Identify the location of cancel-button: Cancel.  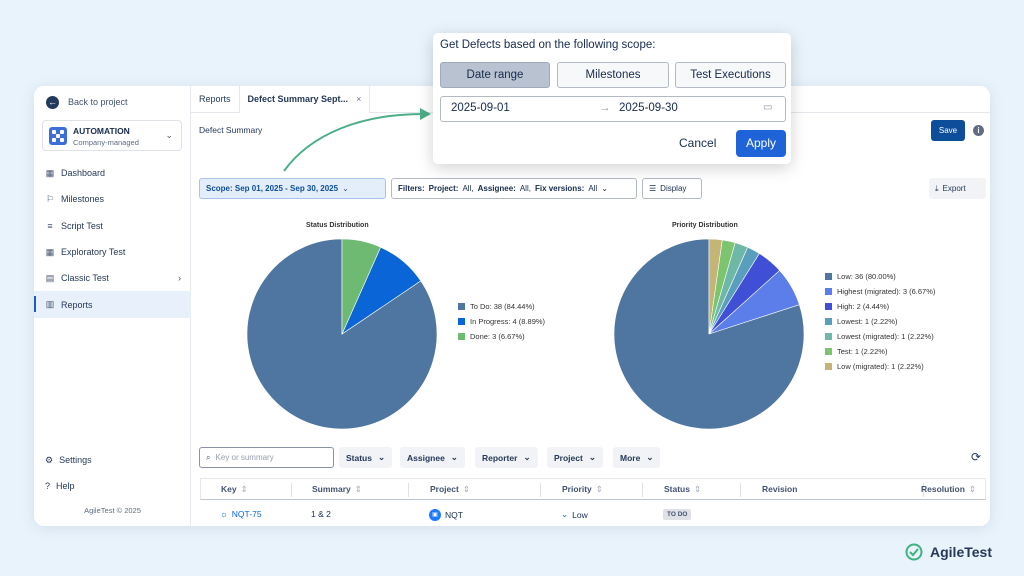
(698, 143).